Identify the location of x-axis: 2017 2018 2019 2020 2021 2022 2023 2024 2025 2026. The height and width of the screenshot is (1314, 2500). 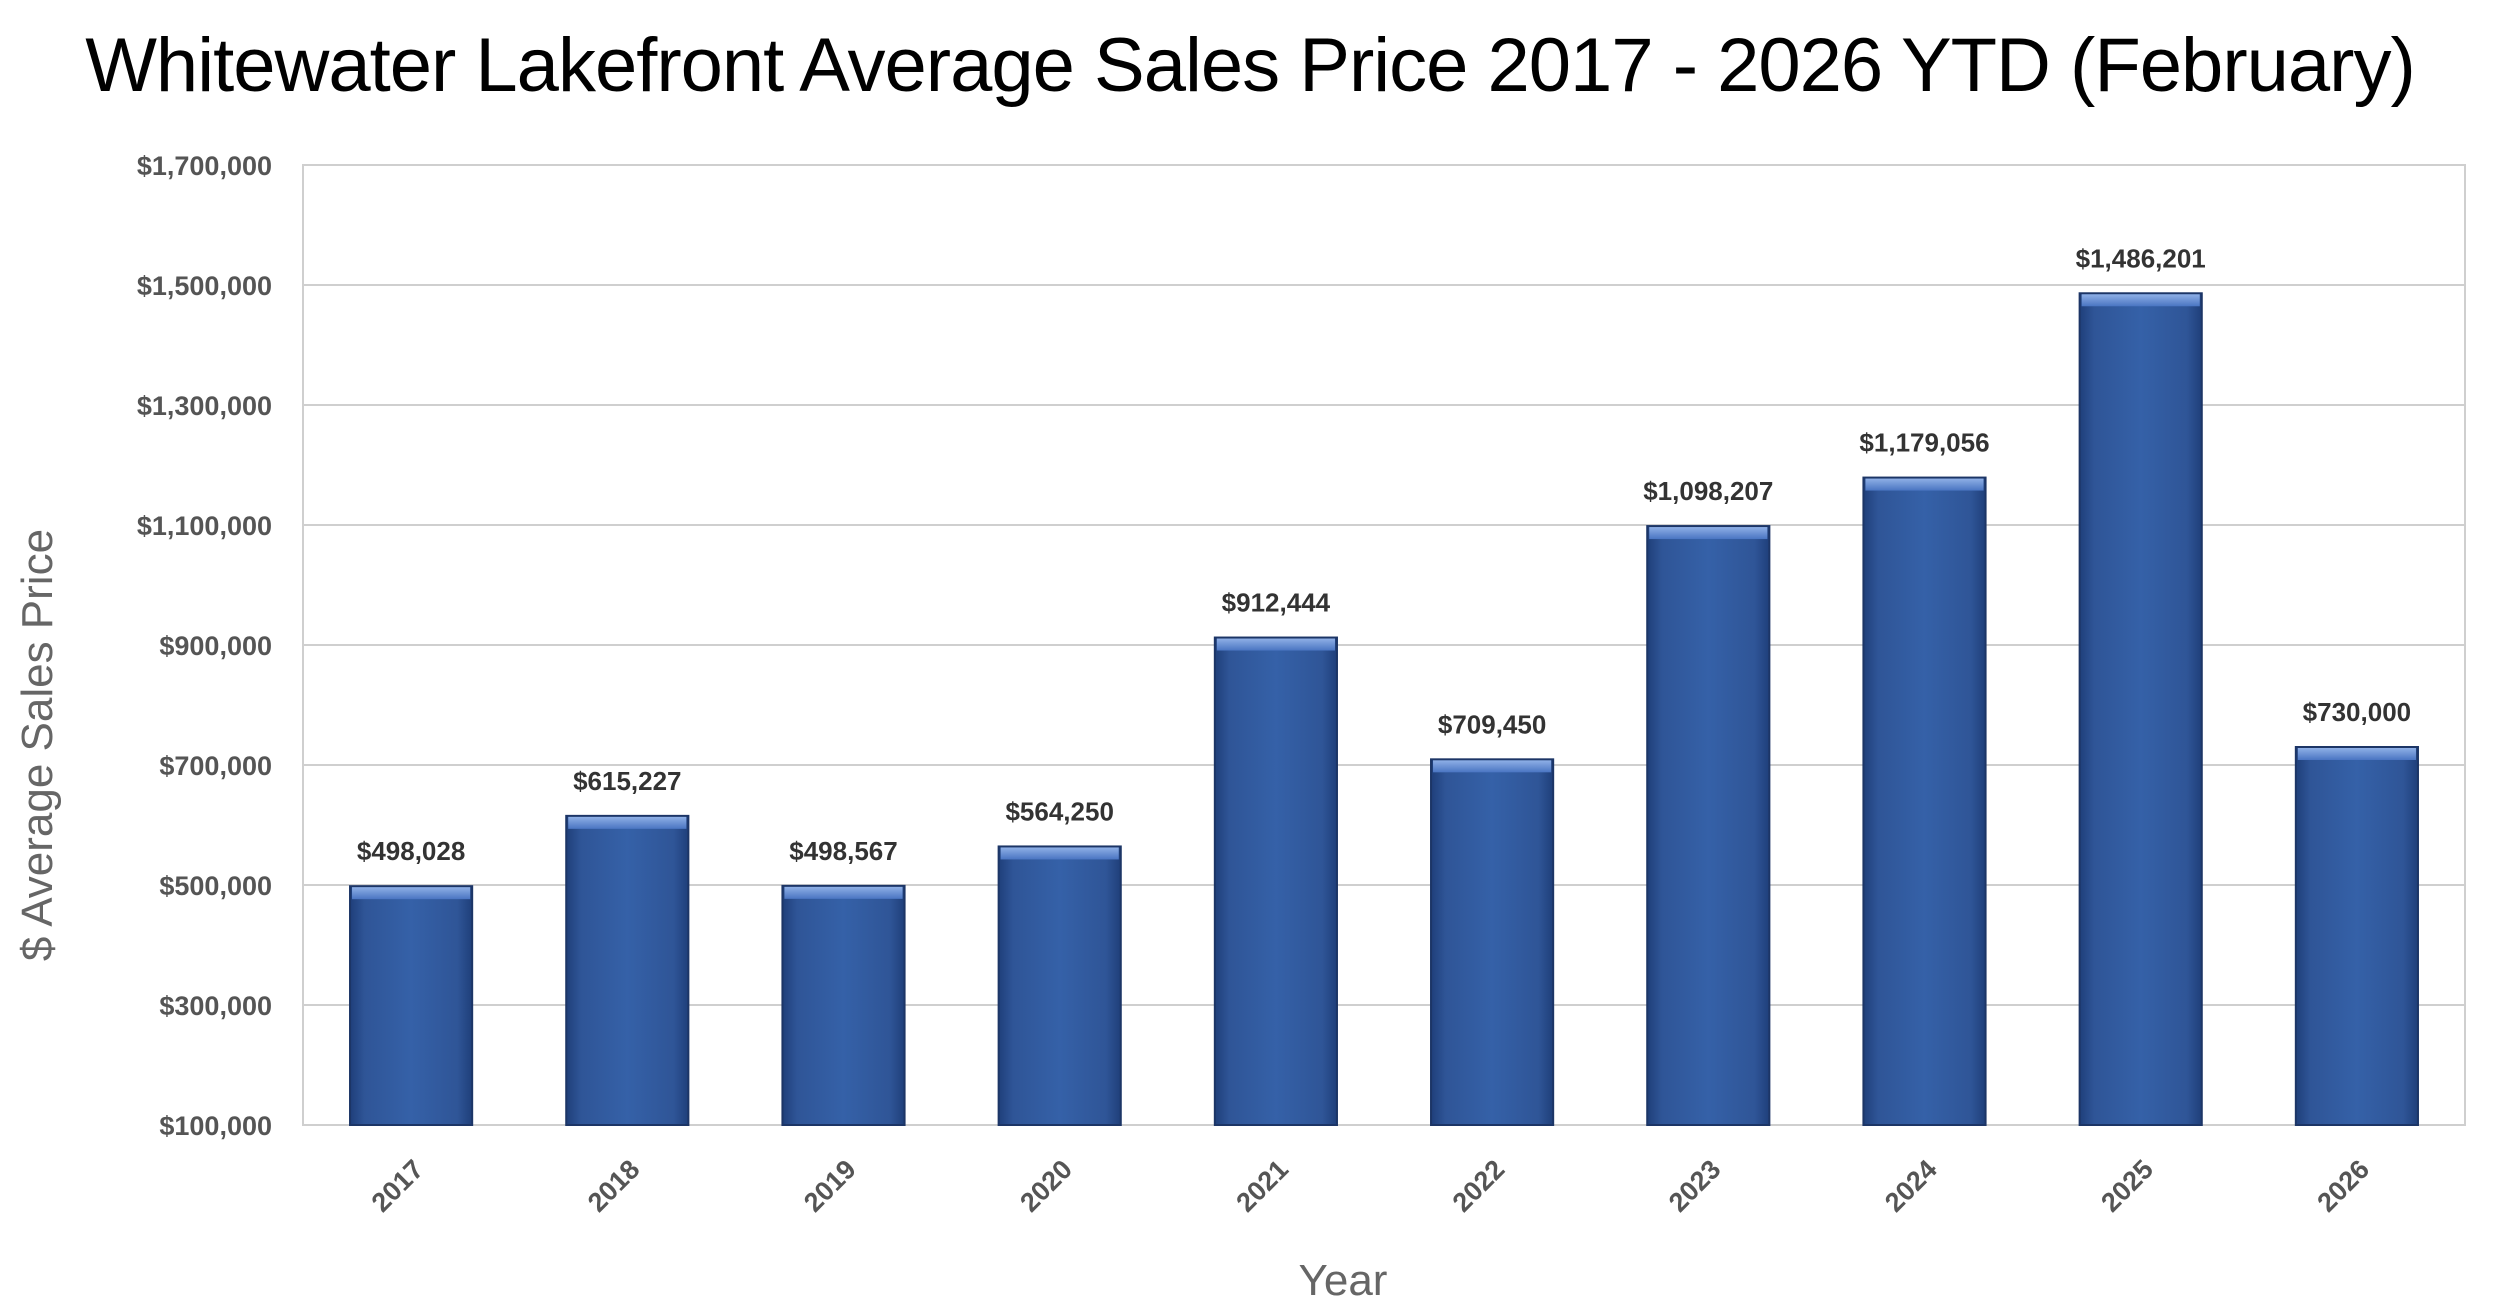
(1370, 1186).